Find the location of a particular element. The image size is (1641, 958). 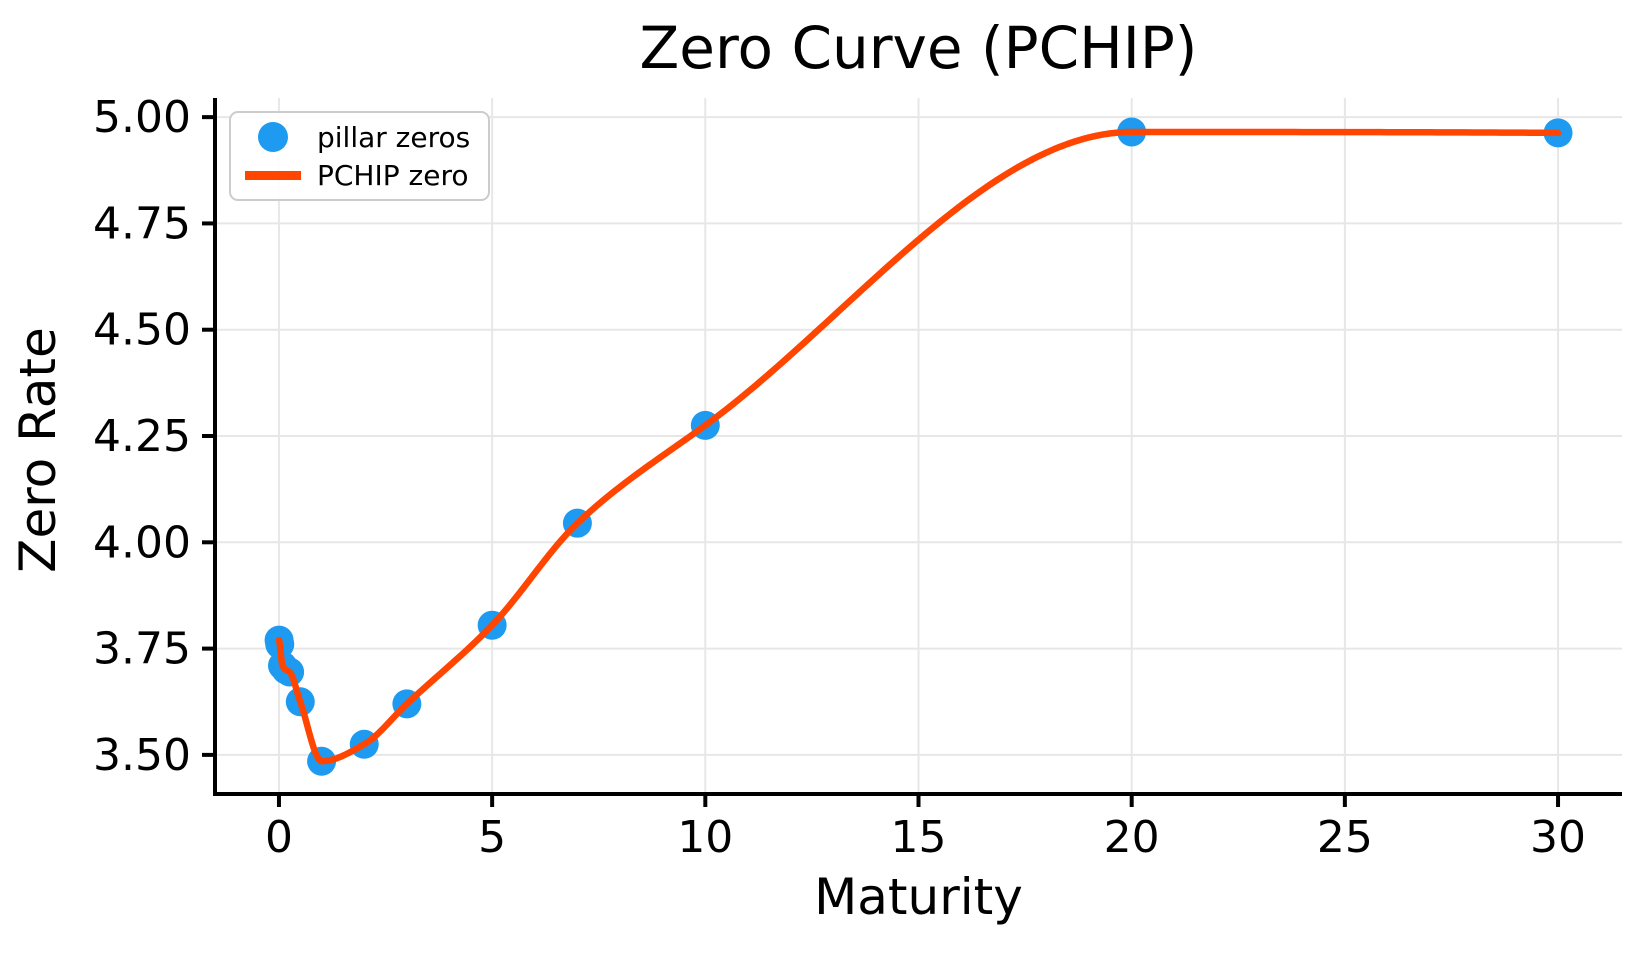

legend-item-pchip-zero: PCHIP zero is located at coordinates (355, 175).